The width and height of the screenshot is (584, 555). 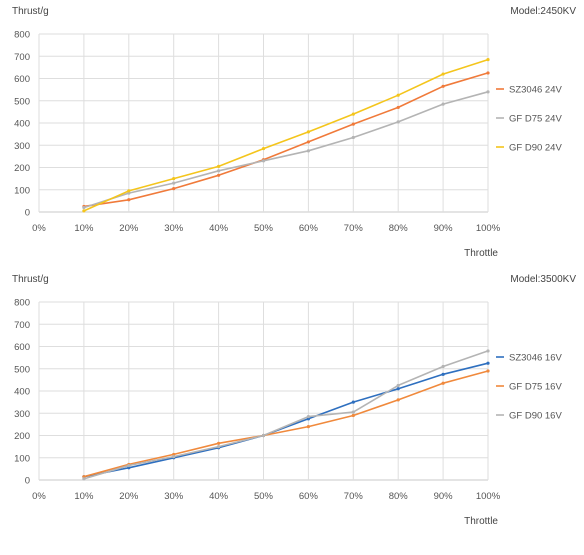 I want to click on x-tick-label: 30%, so click(x=174, y=496).